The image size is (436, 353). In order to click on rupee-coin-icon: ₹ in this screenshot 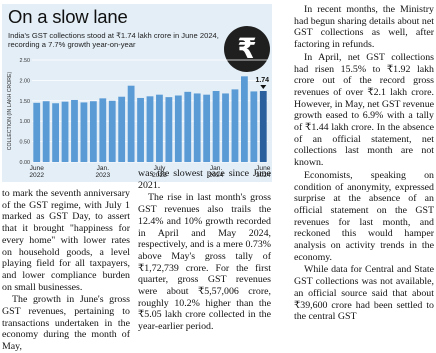, I will do `click(247, 49)`.